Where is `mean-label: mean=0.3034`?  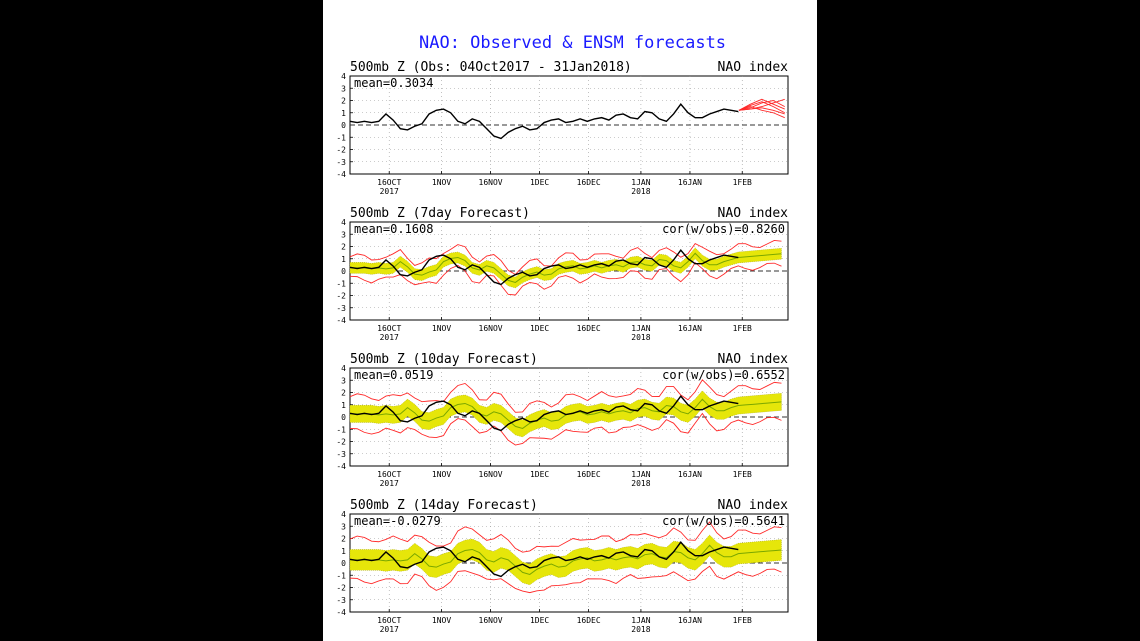
mean-label: mean=0.3034 is located at coordinates (393, 83).